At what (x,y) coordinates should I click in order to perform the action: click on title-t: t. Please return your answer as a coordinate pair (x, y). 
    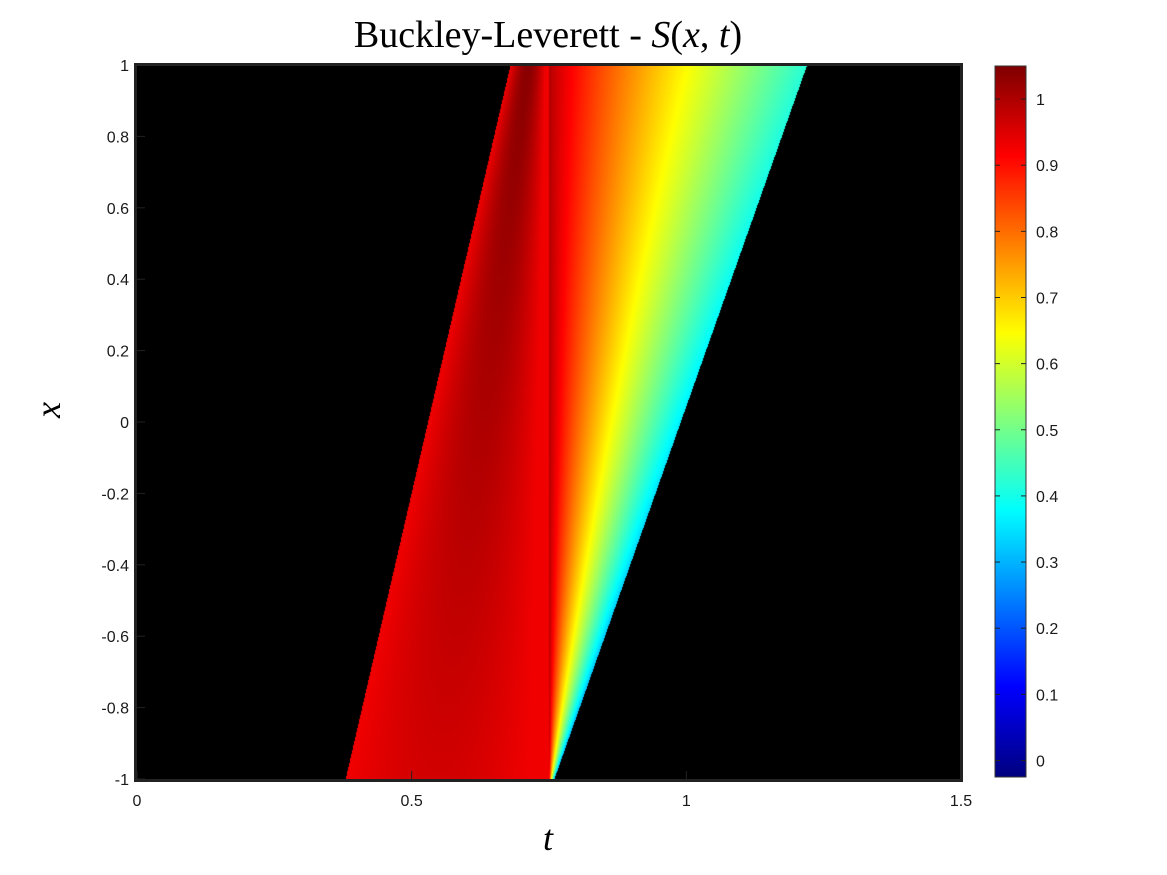
    Looking at the image, I should click on (725, 35).